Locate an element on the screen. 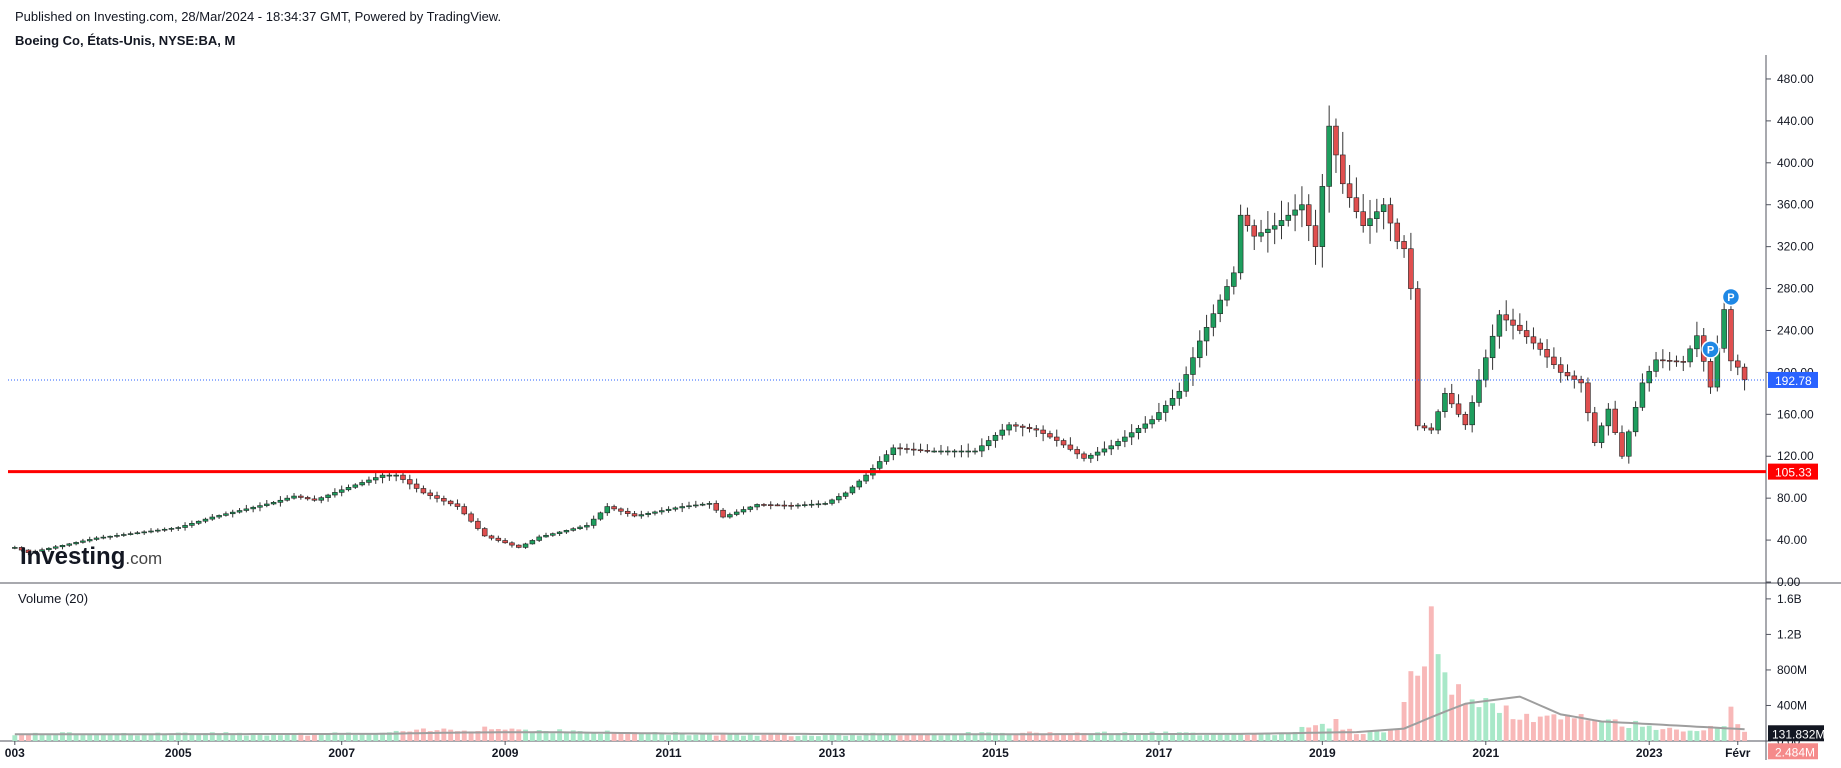 The height and width of the screenshot is (768, 1841). last-price-label: 192.78 is located at coordinates (1793, 381).